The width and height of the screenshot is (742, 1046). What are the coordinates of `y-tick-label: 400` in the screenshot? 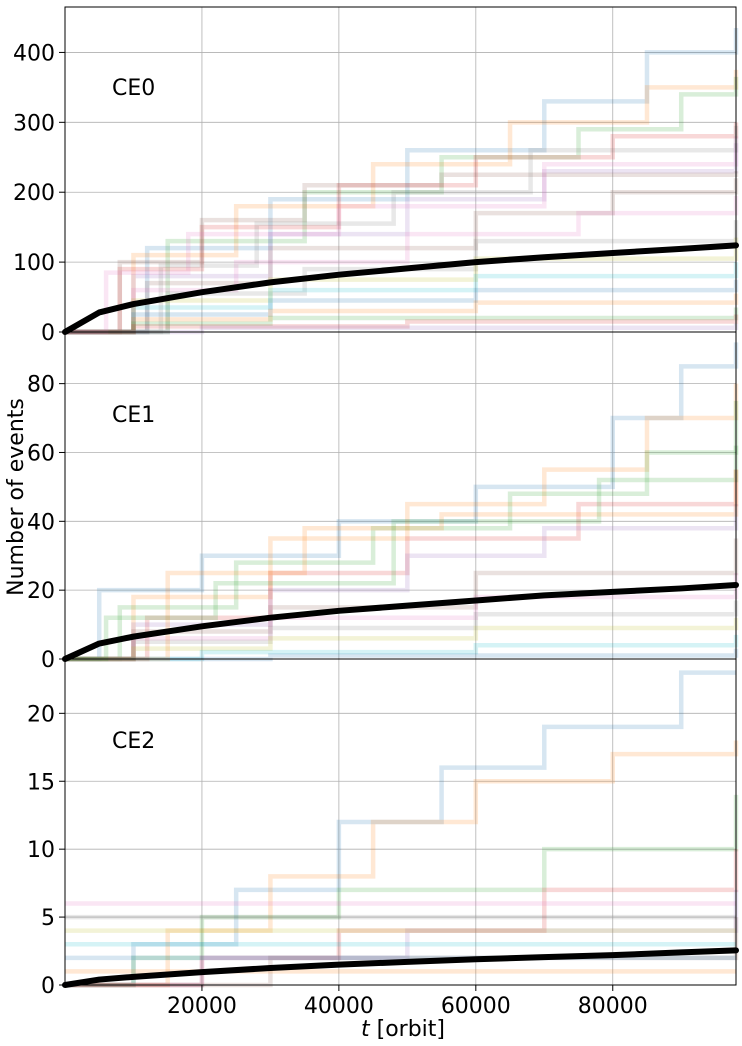 It's located at (34, 53).